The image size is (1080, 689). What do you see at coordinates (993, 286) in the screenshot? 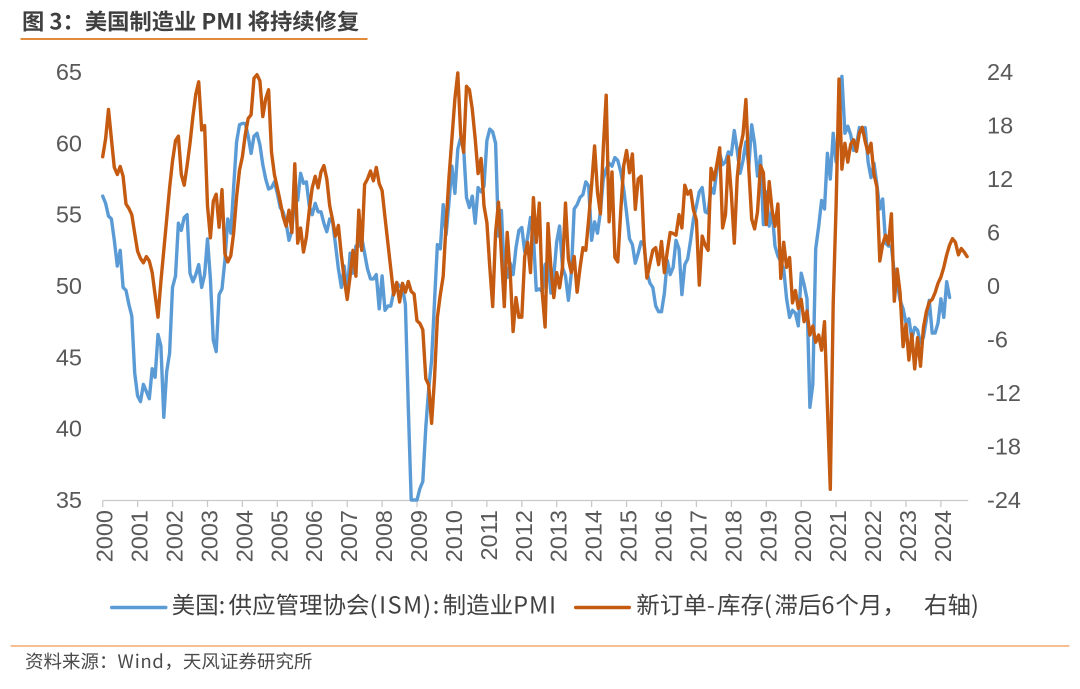
I see `svg-text: 0` at bounding box center [993, 286].